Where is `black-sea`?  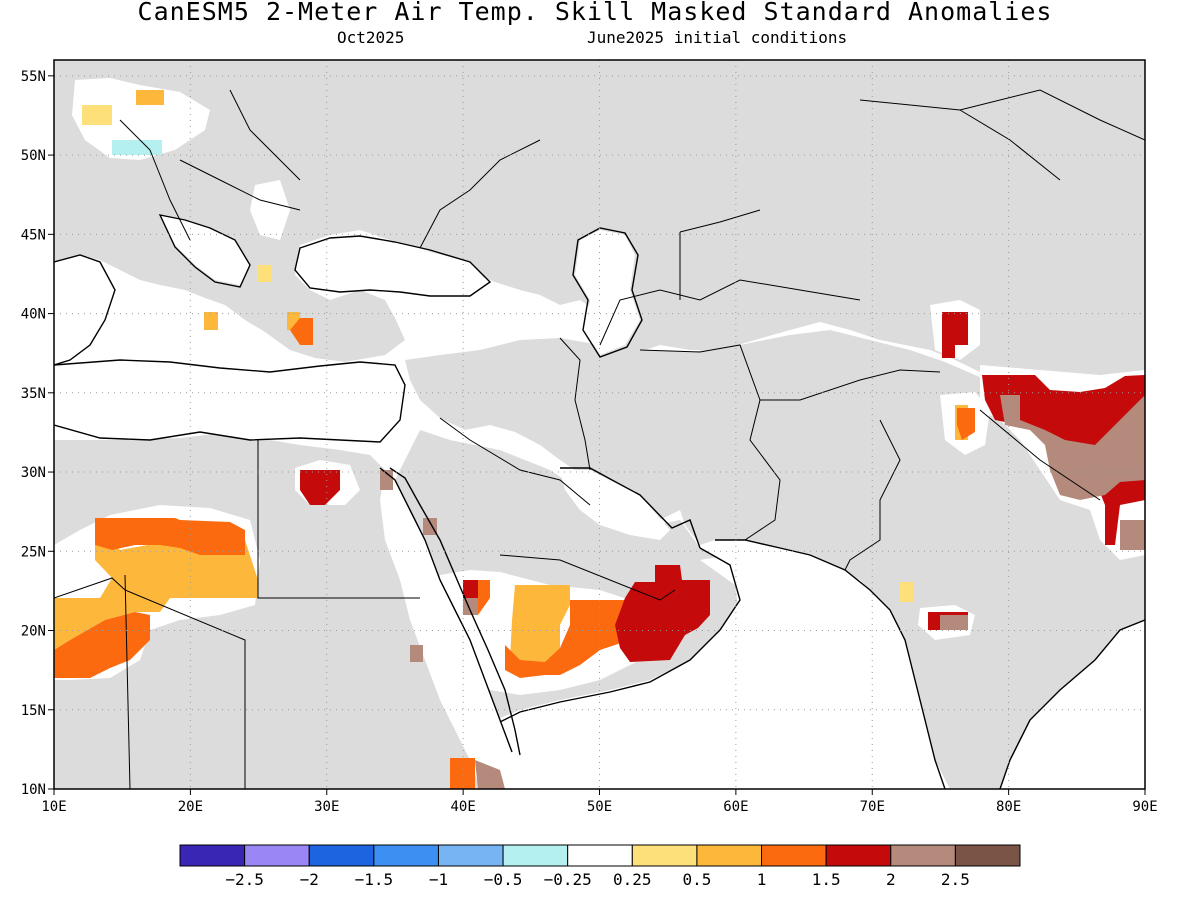
black-sea is located at coordinates (395, 266).